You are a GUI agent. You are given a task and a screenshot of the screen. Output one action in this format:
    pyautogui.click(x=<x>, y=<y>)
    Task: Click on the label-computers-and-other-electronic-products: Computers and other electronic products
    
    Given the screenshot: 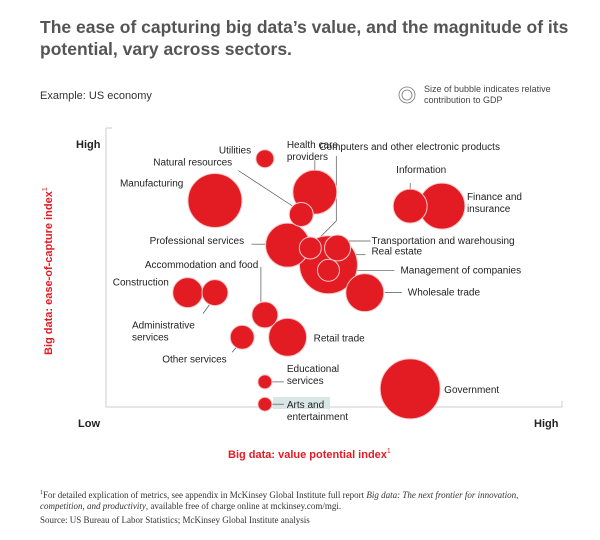 What is the action you would take?
    pyautogui.click(x=409, y=147)
    